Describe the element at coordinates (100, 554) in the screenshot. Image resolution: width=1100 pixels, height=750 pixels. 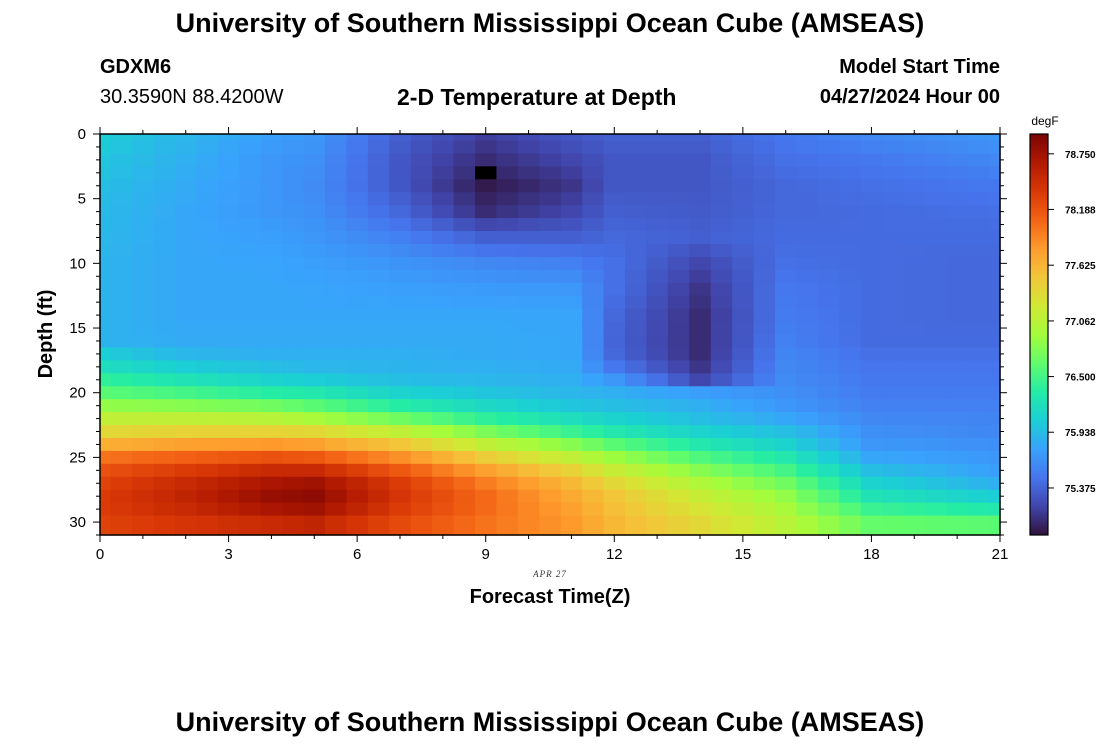
I see `x-tick-label: 0` at that location.